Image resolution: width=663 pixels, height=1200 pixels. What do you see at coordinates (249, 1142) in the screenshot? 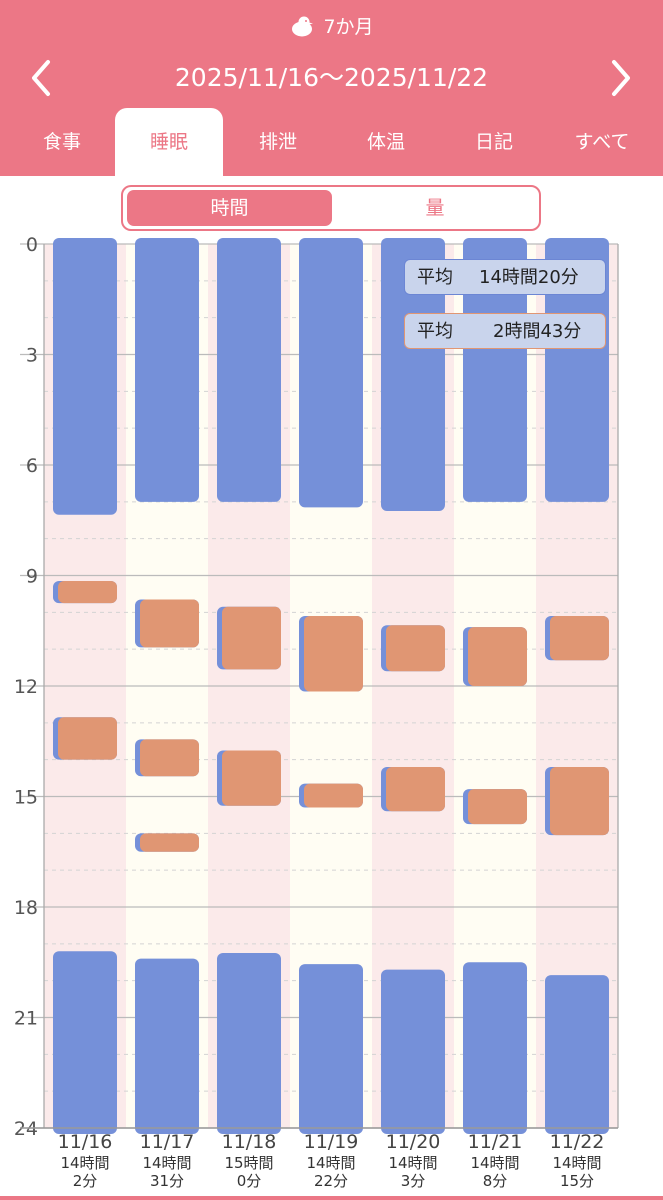
I see `date-label: 11/18` at bounding box center [249, 1142].